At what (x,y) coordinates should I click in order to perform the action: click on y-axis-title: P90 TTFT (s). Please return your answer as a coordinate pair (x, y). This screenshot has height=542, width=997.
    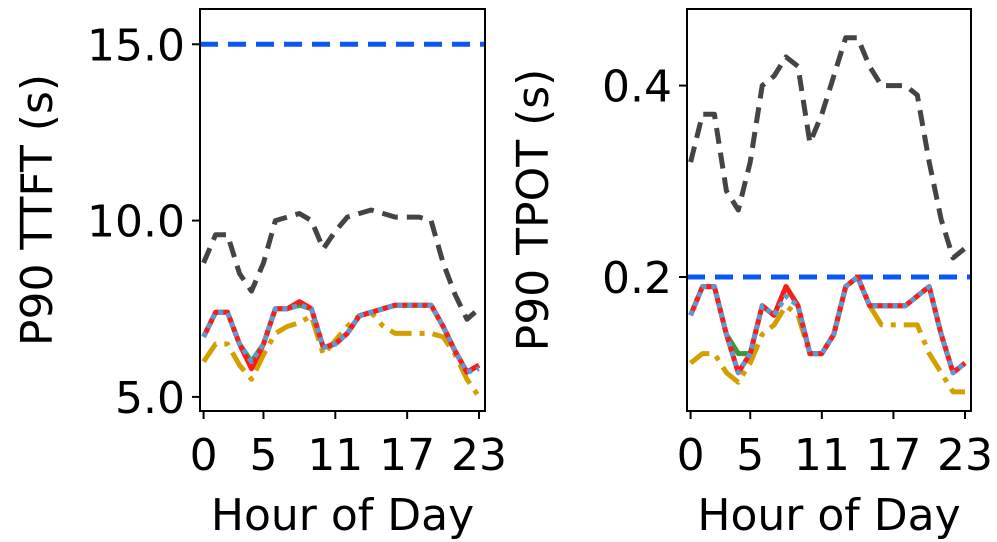
    Looking at the image, I should click on (37, 210).